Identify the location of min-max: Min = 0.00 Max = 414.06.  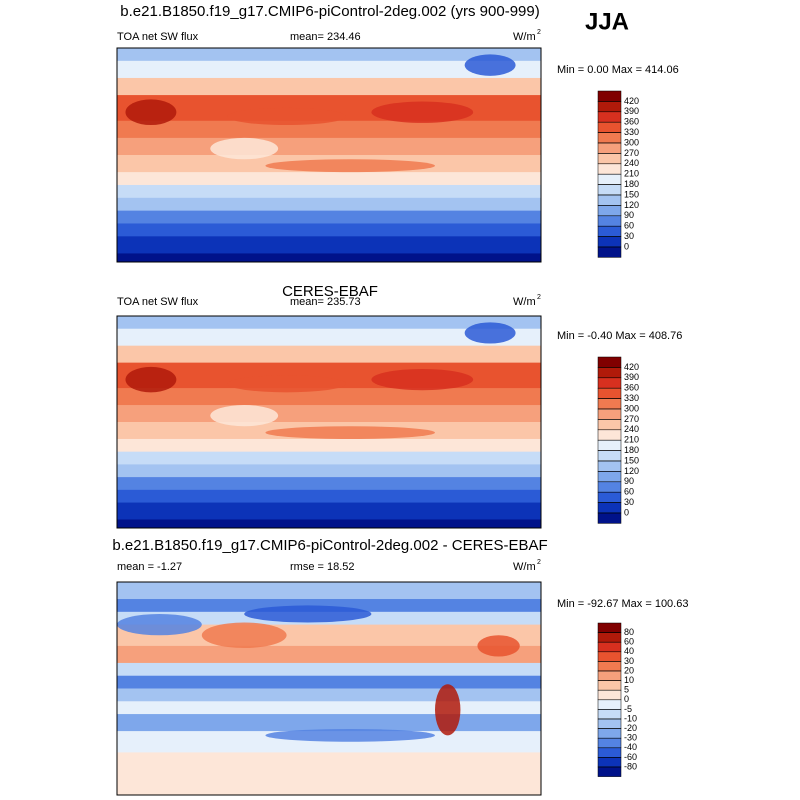
(618, 70).